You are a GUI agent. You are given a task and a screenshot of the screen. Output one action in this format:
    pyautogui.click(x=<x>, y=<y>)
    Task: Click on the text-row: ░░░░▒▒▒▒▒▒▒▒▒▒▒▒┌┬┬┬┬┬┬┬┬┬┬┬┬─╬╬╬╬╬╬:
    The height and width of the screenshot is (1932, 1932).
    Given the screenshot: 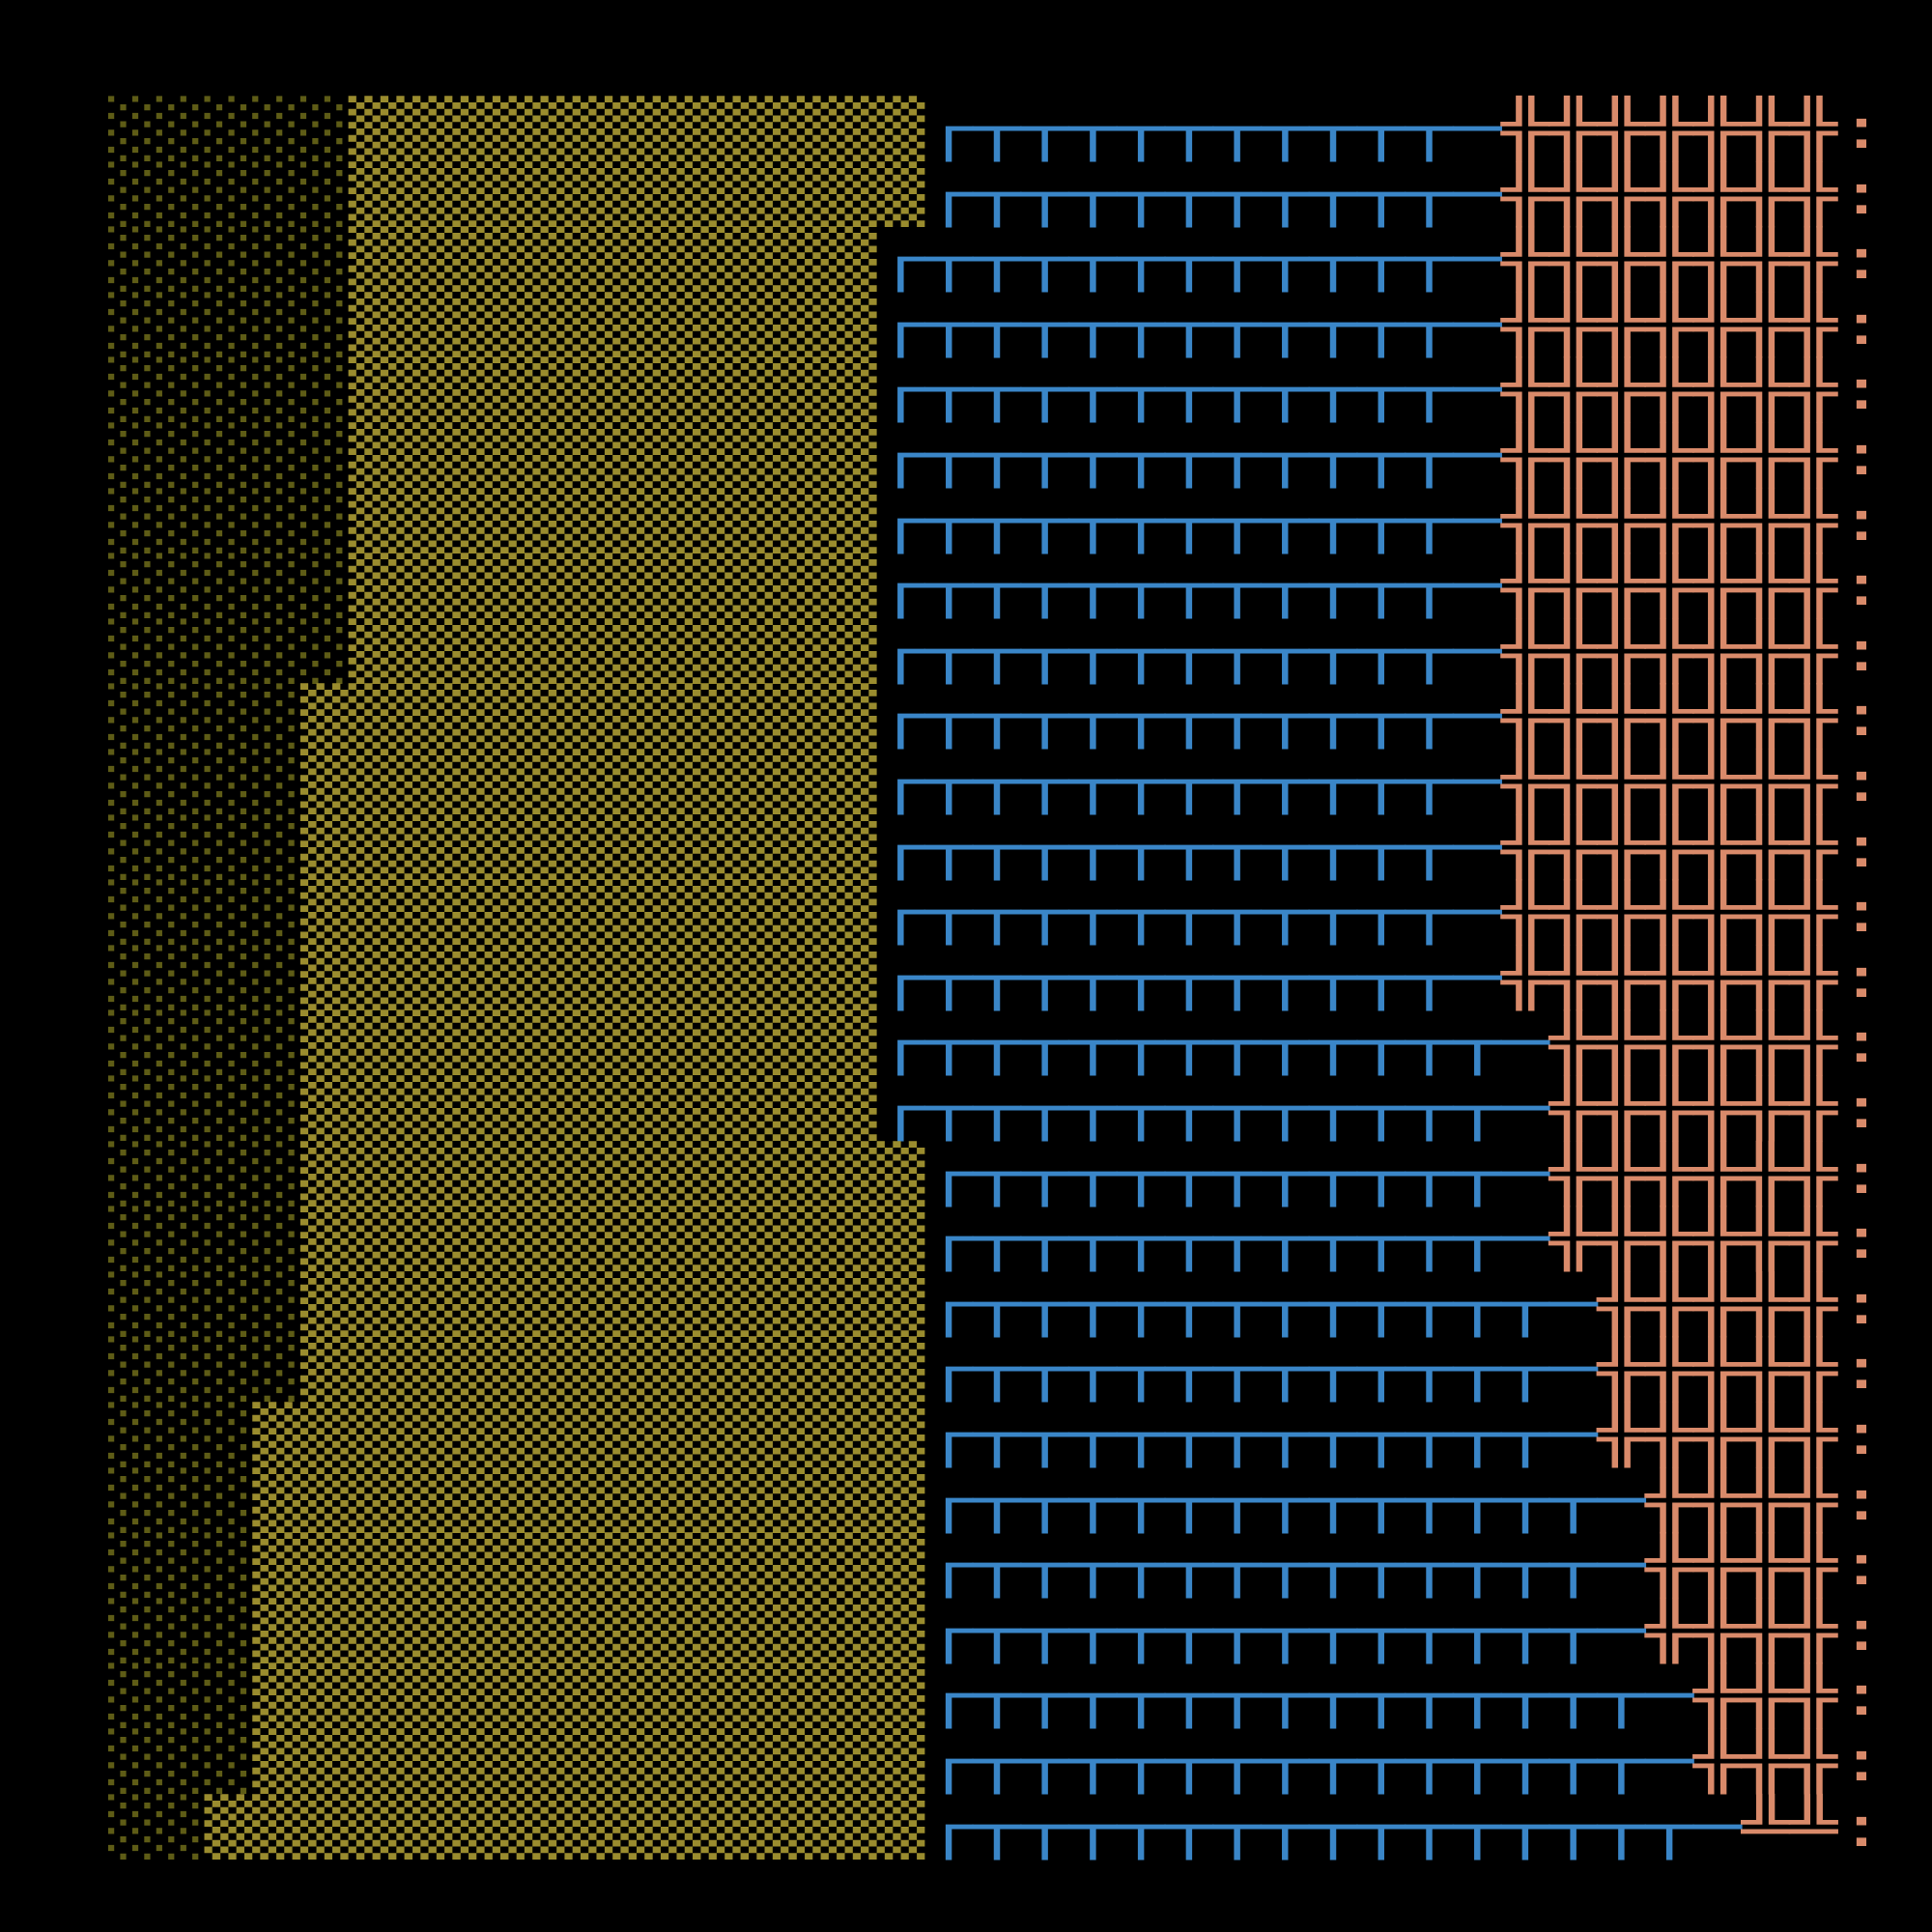 What is the action you would take?
    pyautogui.click(x=997, y=1108)
    